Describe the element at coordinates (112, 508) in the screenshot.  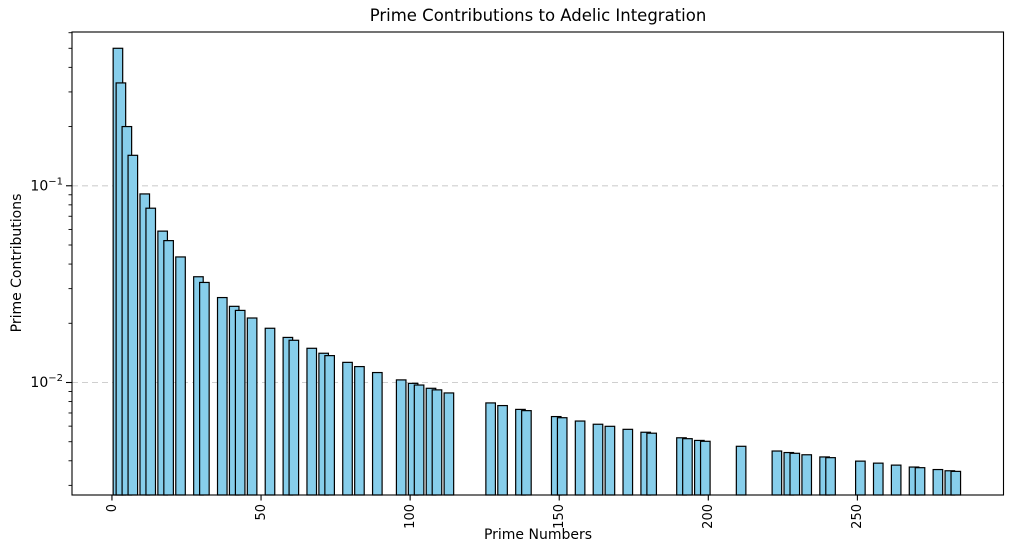
I see `x-tick-label: 0` at that location.